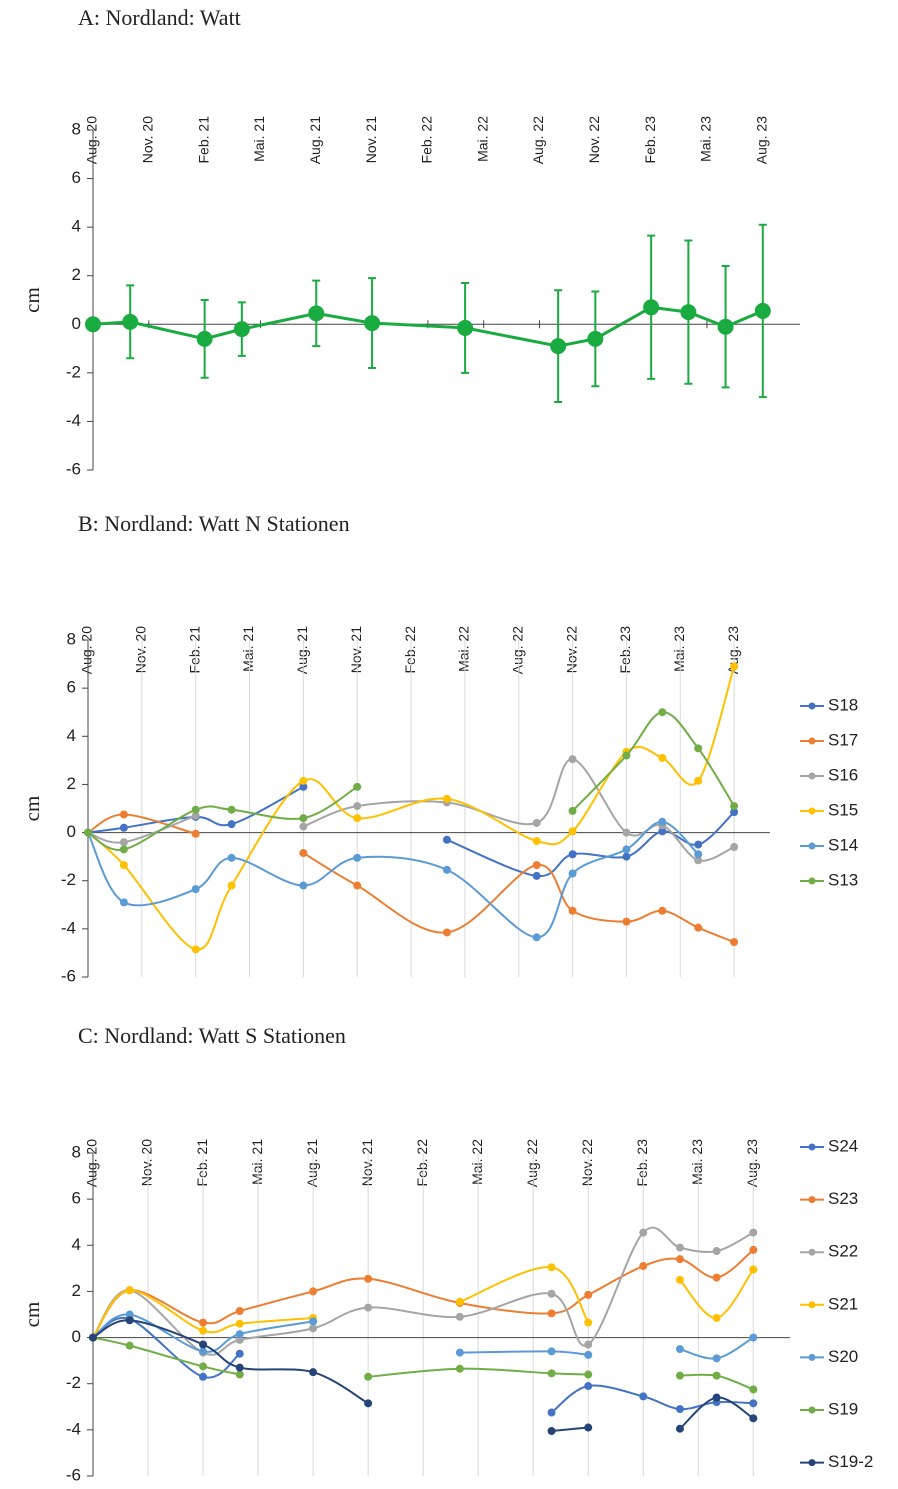  What do you see at coordinates (843, 1251) in the screenshot?
I see `legend-label: S22` at bounding box center [843, 1251].